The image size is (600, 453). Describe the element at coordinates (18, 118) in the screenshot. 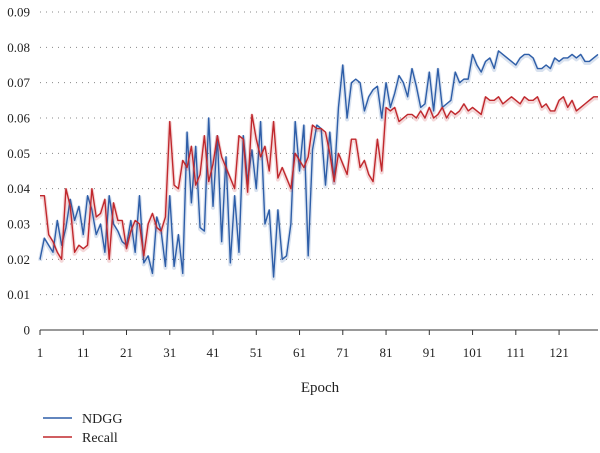

I see `y-tick-label: 0.06` at that location.